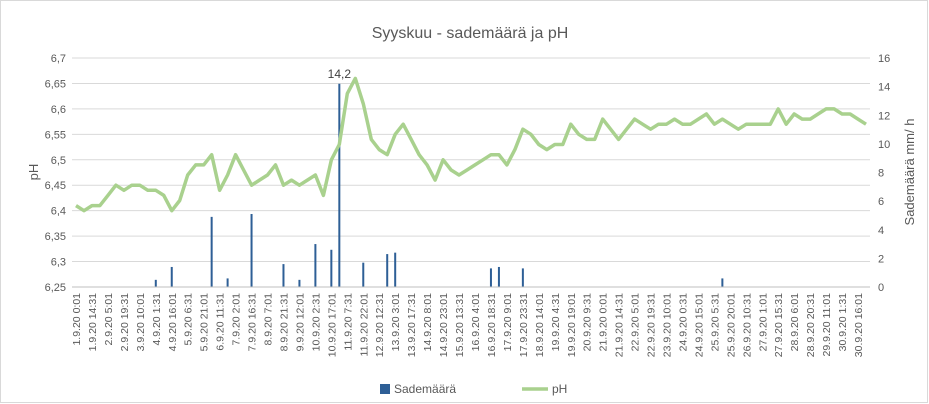  What do you see at coordinates (843, 322) in the screenshot?
I see `x-tick-label: 30.9.20 1:31` at bounding box center [843, 322].